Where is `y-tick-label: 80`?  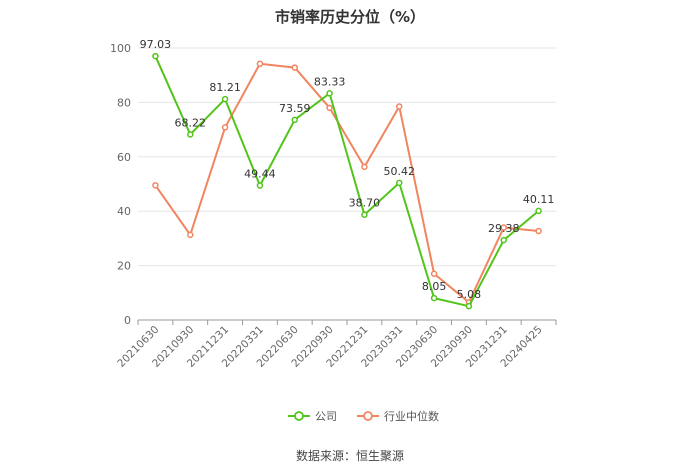 y-tick-label: 80 is located at coordinates (124, 102).